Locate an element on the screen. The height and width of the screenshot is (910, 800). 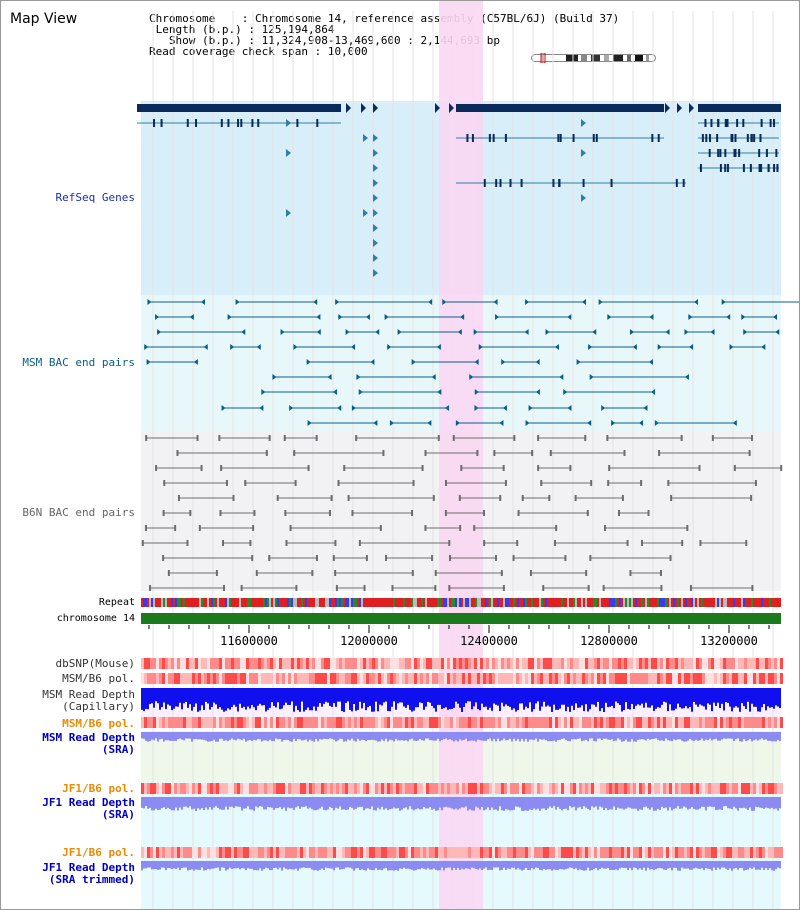
msm-b6-pol-sra-label: MSM/B6 pol. is located at coordinates (98, 723).